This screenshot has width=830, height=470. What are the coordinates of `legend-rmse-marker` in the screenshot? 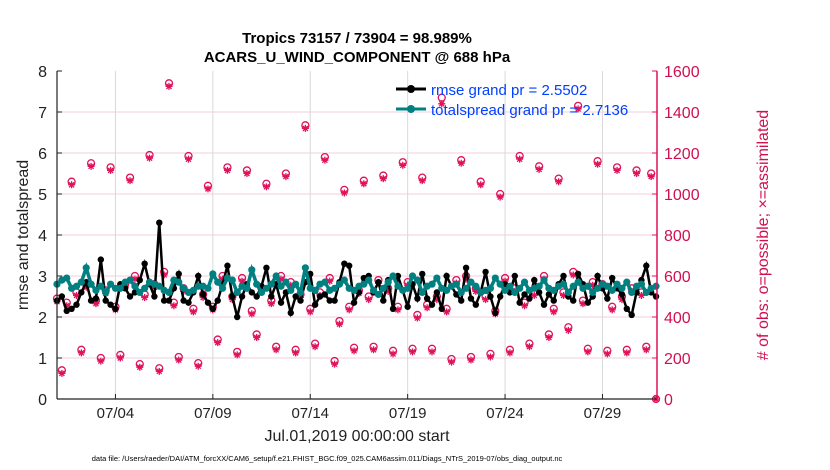 It's located at (411, 89).